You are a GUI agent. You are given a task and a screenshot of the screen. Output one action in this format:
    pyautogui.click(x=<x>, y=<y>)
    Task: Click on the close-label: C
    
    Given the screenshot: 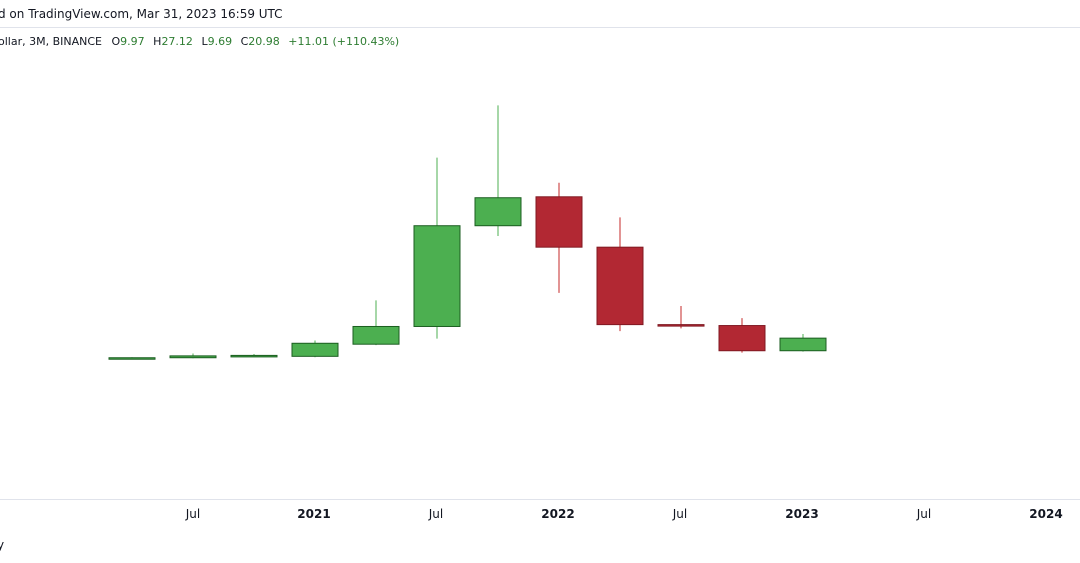 What is the action you would take?
    pyautogui.click(x=244, y=41)
    